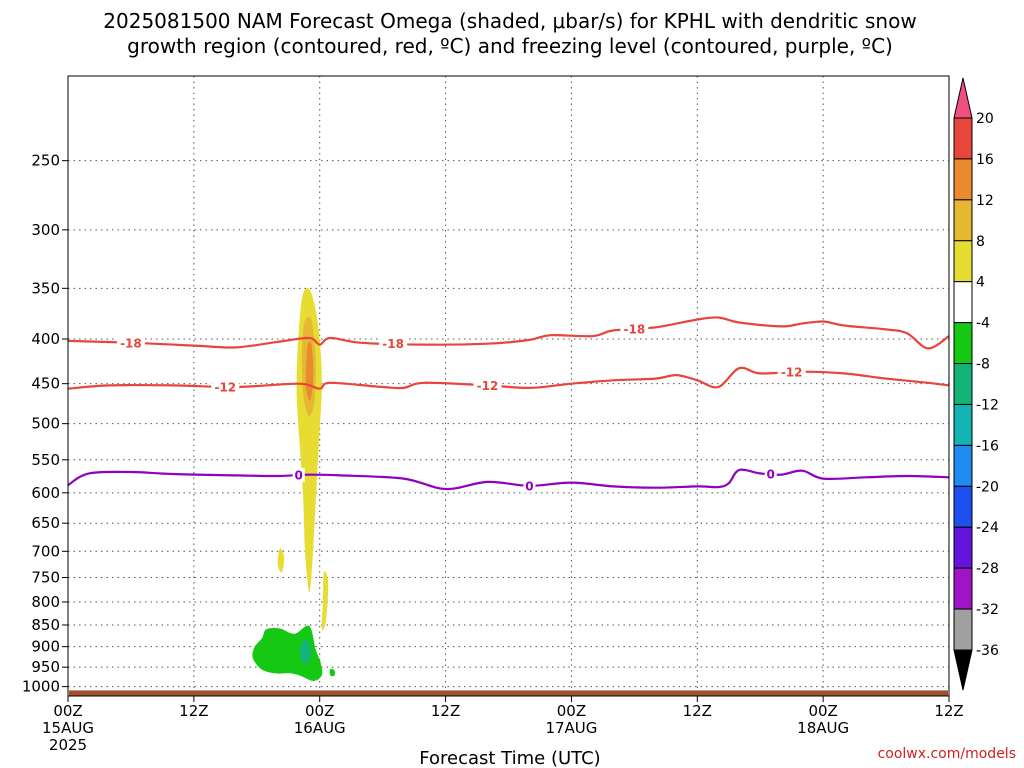  What do you see at coordinates (45, 161) in the screenshot?
I see `y-tick-label: 250` at bounding box center [45, 161].